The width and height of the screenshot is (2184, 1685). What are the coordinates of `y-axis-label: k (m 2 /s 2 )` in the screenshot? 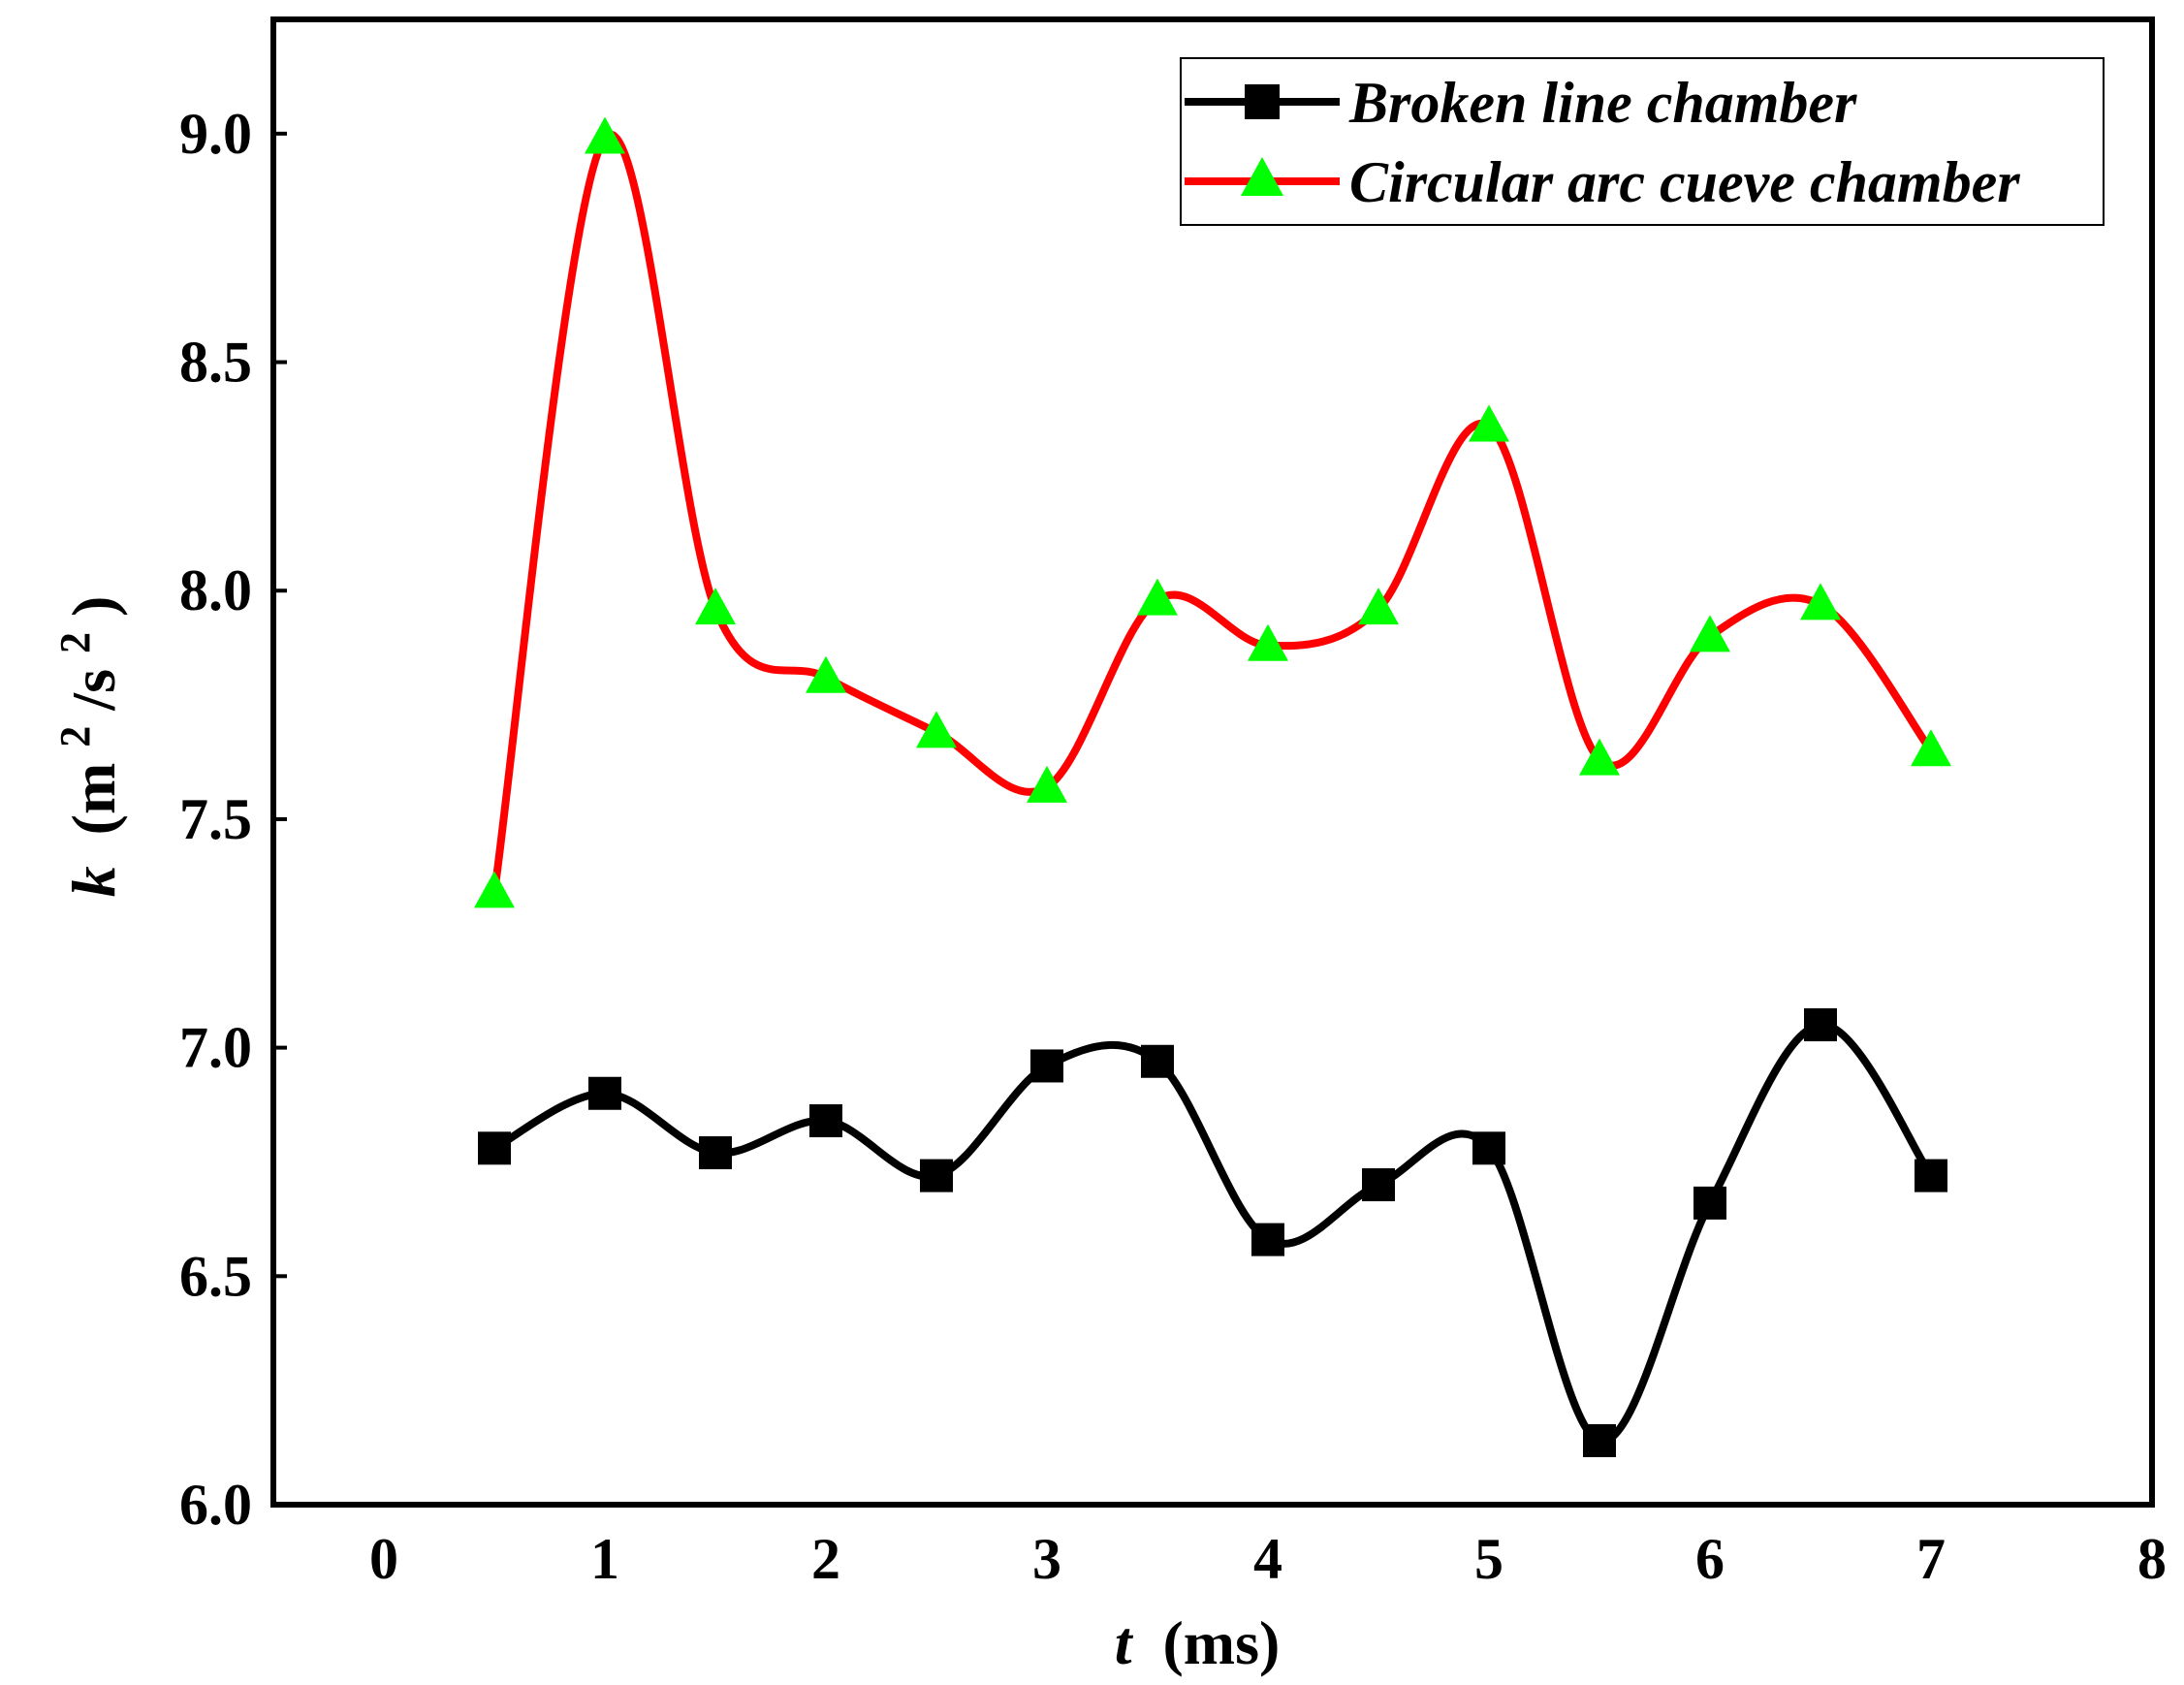 It's located at (81, 747).